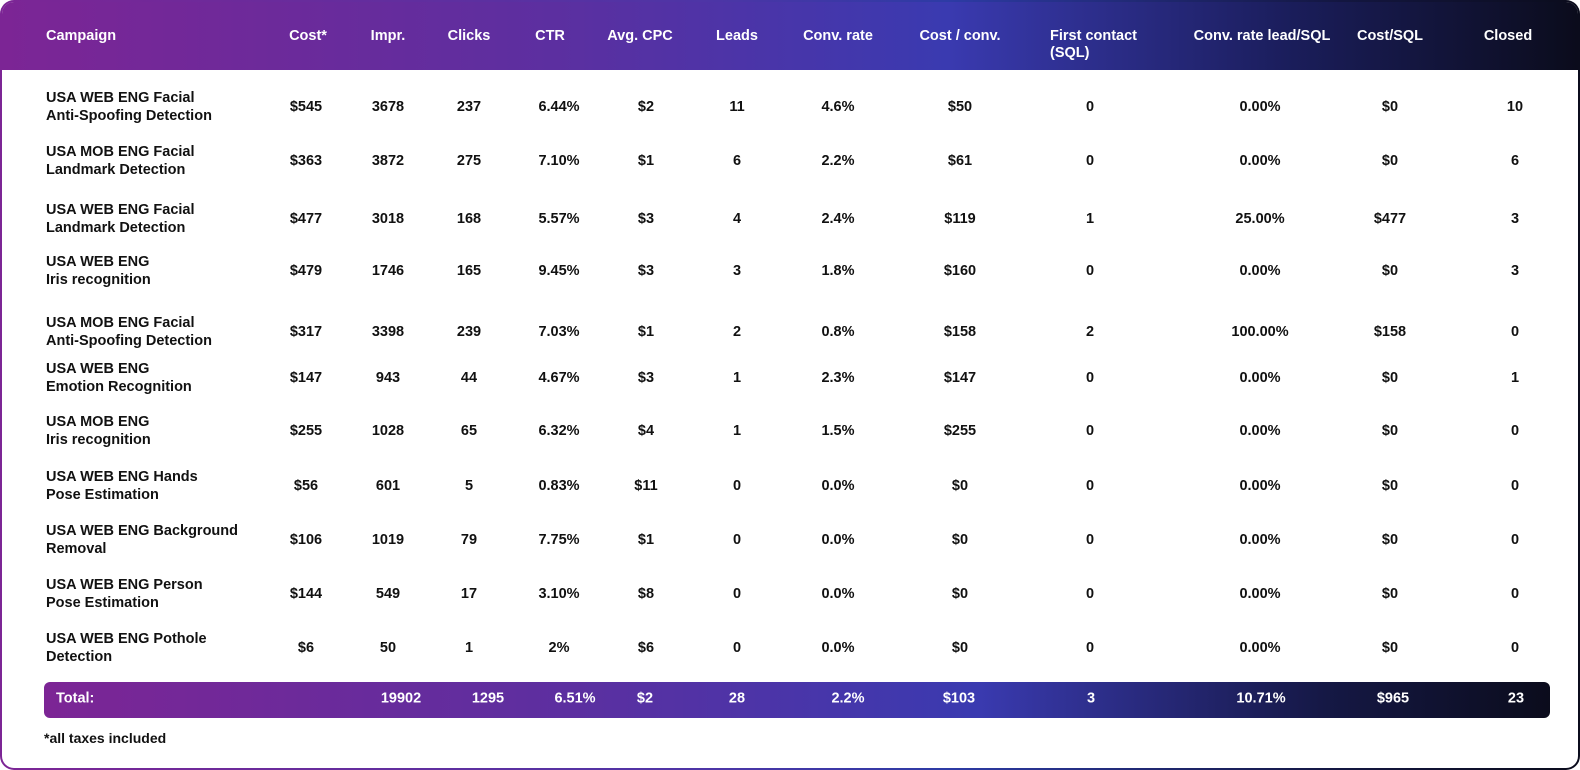  What do you see at coordinates (1516, 698) in the screenshot?
I see `total-closed: 23` at bounding box center [1516, 698].